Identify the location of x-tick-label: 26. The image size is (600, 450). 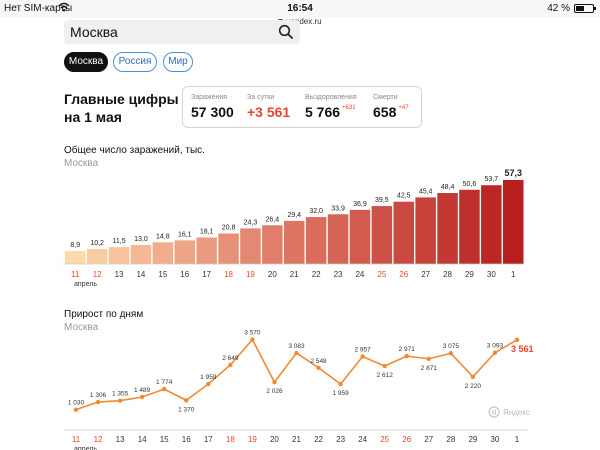
(406, 439).